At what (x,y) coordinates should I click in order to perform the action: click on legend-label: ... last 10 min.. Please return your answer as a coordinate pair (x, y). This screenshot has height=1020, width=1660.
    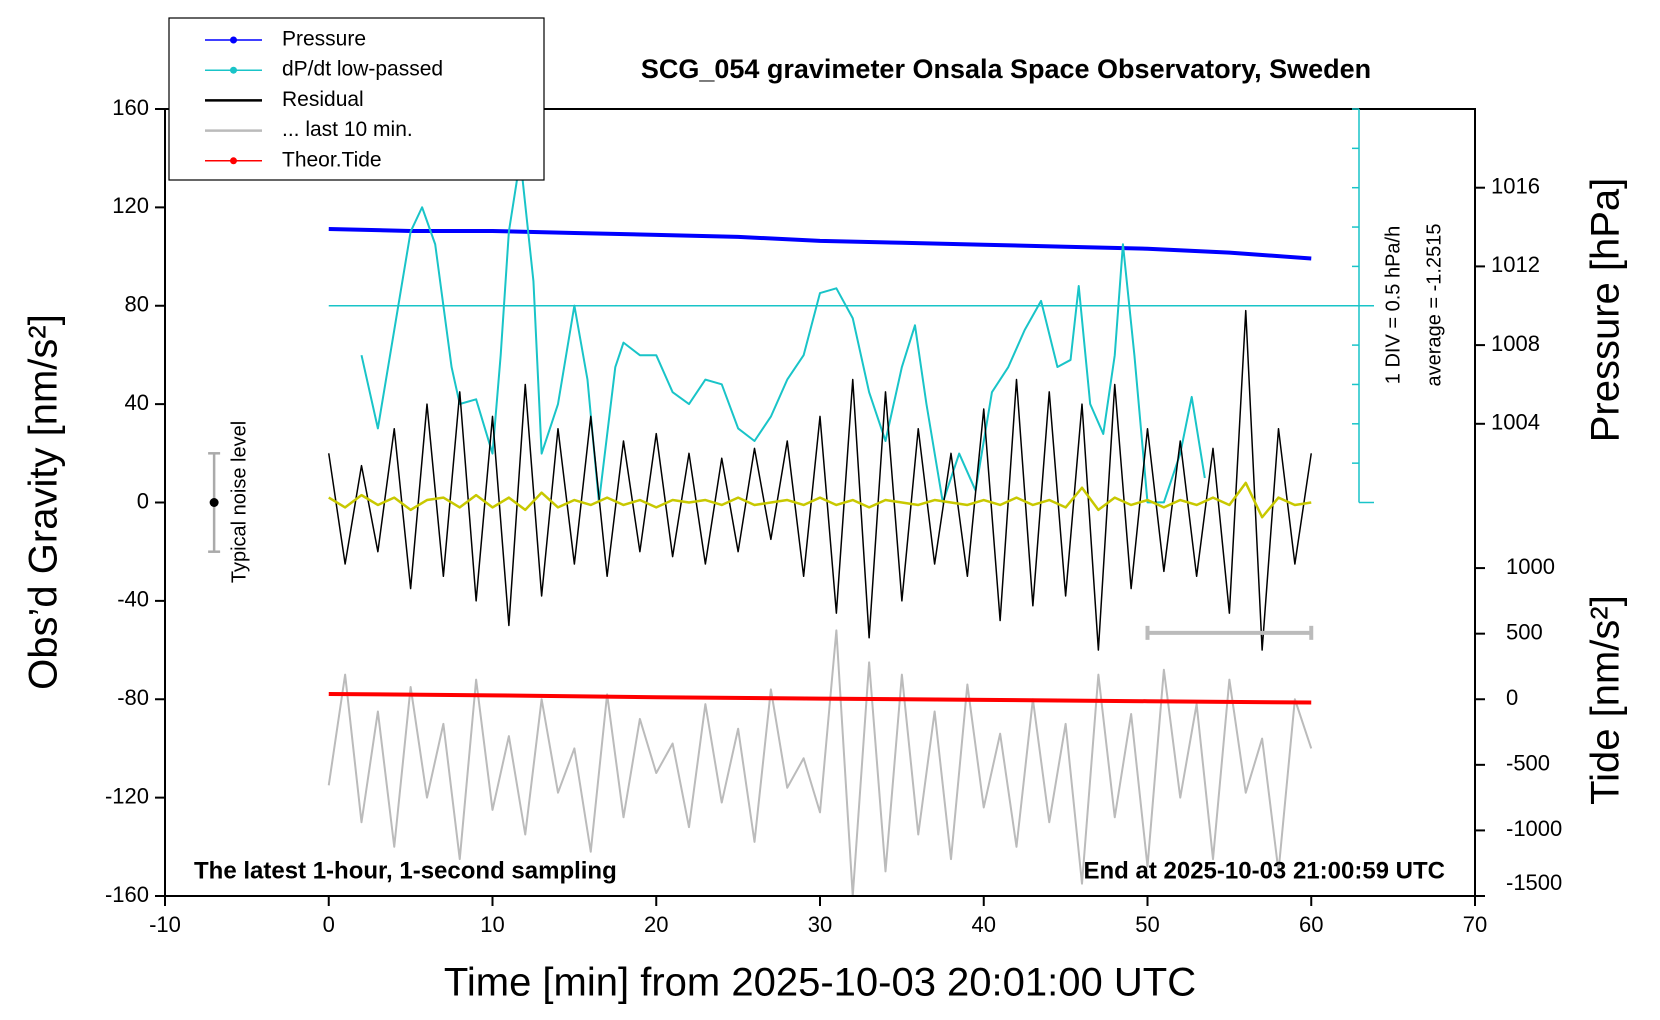
    Looking at the image, I should click on (347, 129).